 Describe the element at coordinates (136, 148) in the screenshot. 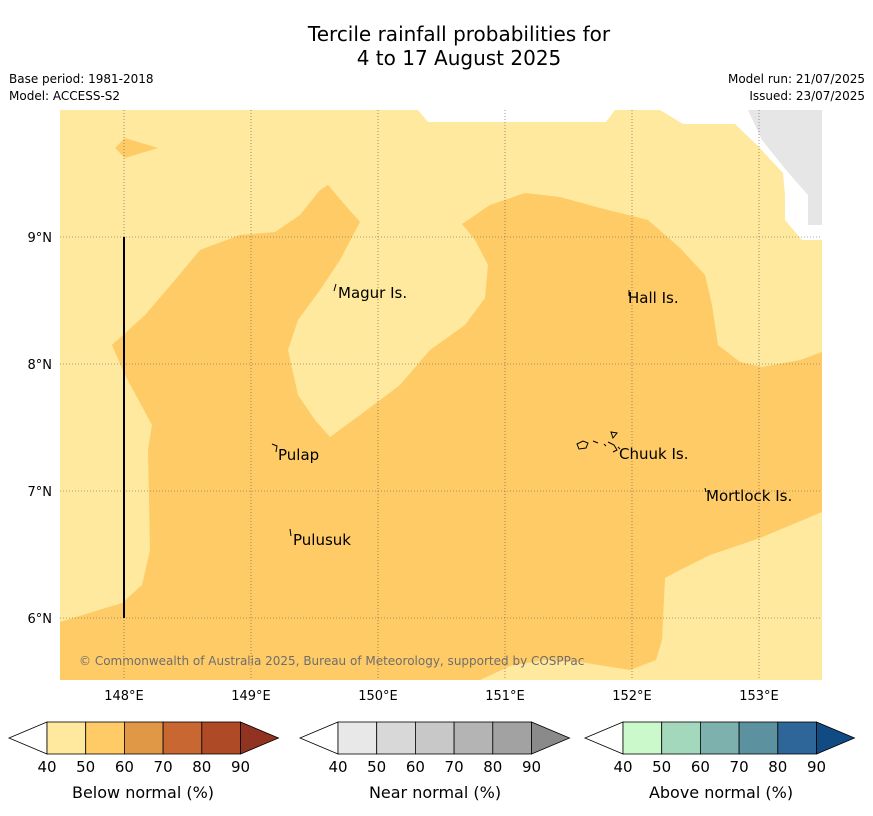

I see `probability-50-60-patch` at that location.